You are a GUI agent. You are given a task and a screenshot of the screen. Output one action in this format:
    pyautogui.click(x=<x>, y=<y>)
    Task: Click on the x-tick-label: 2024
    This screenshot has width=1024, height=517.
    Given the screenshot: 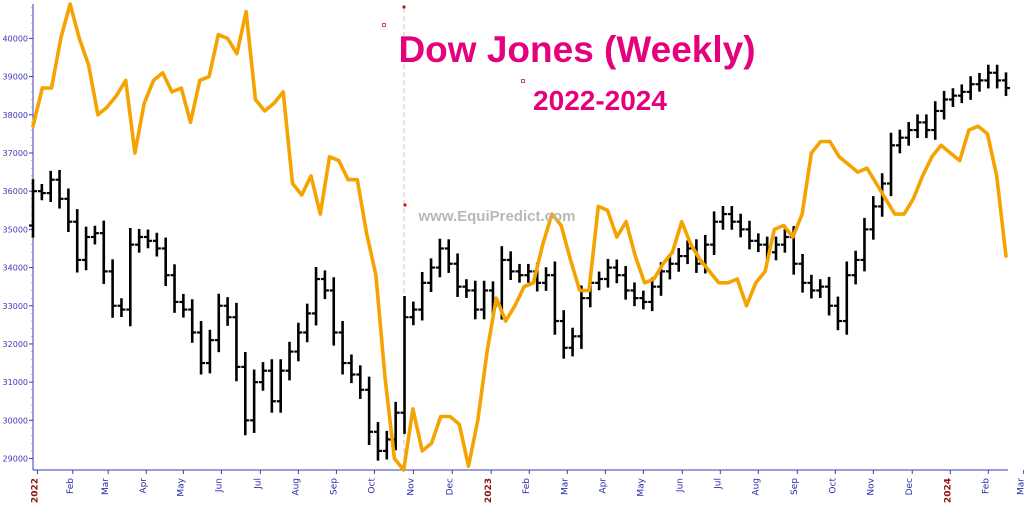 What is the action you would take?
    pyautogui.click(x=948, y=490)
    